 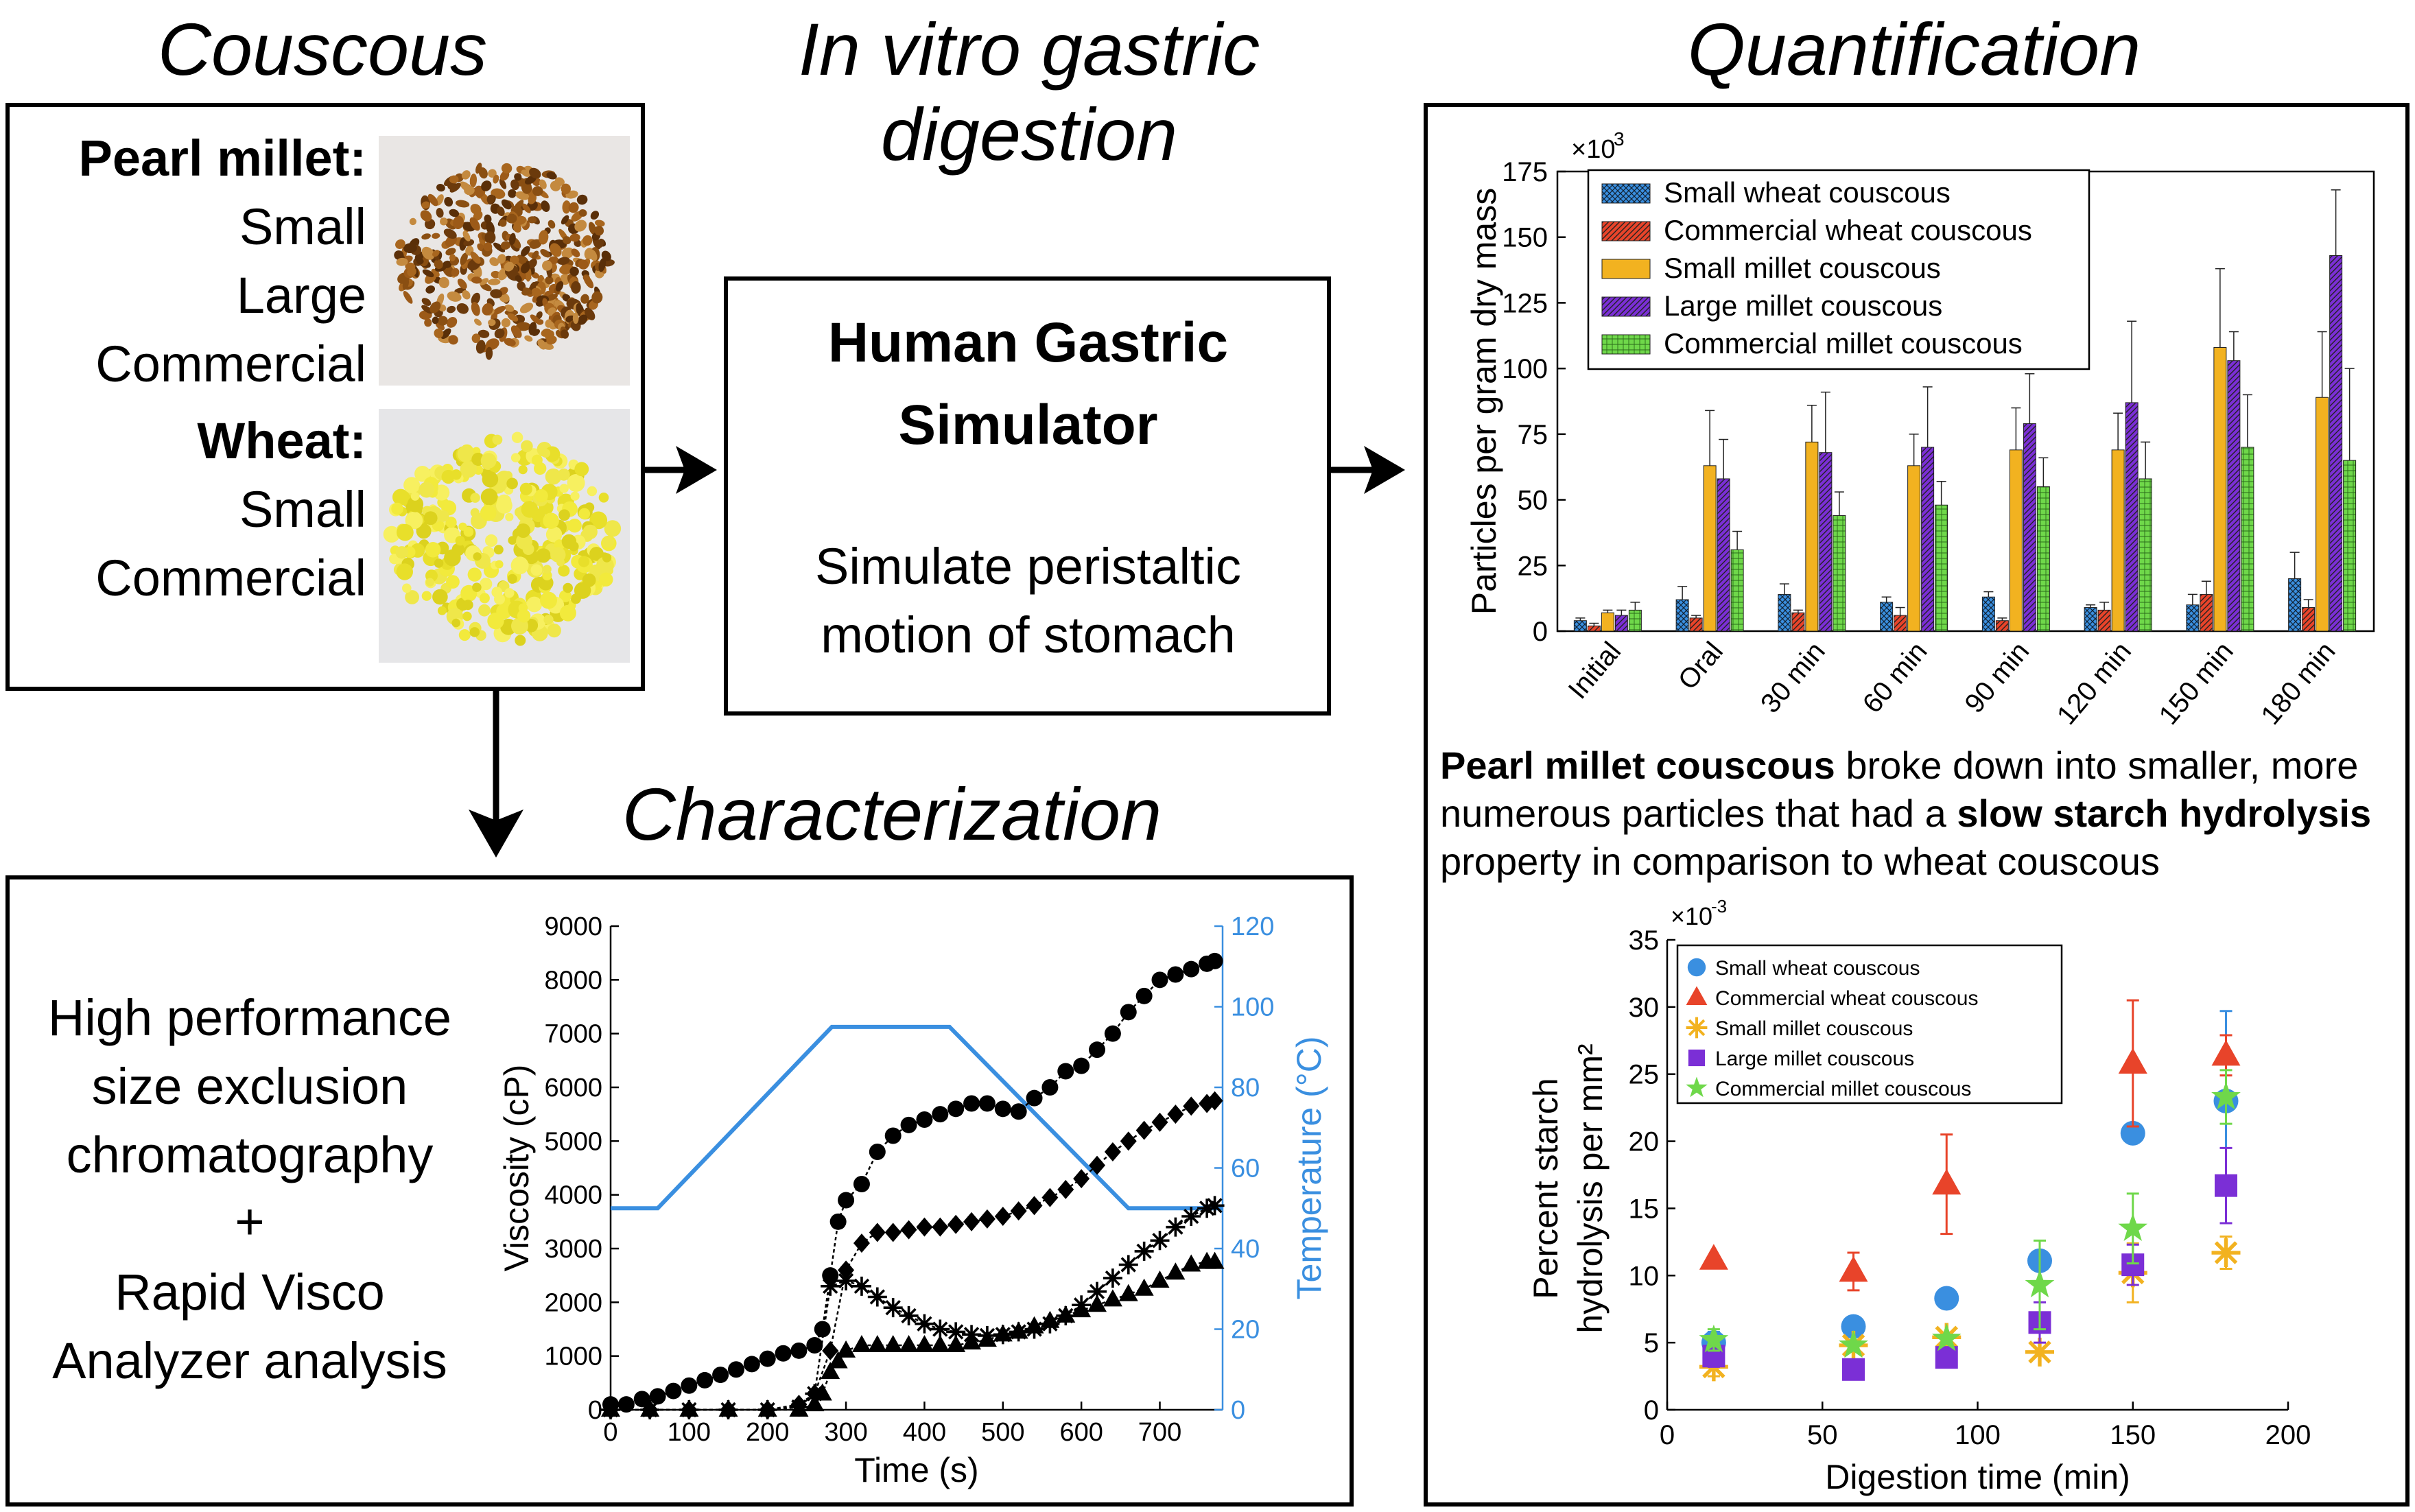 What do you see at coordinates (516, 1169) in the screenshot?
I see `rva-y-axis-label: Viscosity (cP)` at bounding box center [516, 1169].